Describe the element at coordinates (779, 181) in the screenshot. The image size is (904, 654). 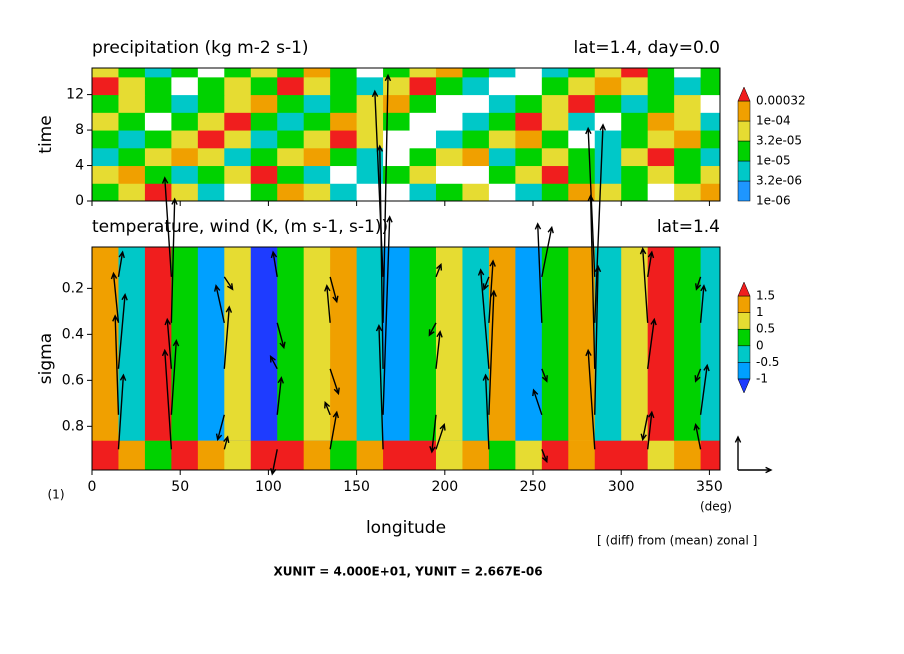
I see `colorbar-label: 3.2e-06` at that location.